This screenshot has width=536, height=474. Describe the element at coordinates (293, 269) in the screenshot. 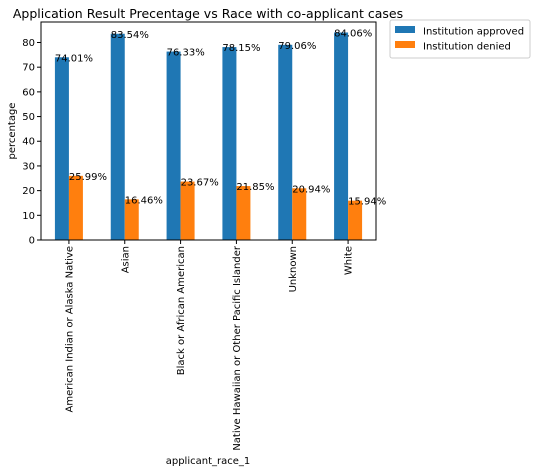

I see `x-tick-label: Unknown` at that location.